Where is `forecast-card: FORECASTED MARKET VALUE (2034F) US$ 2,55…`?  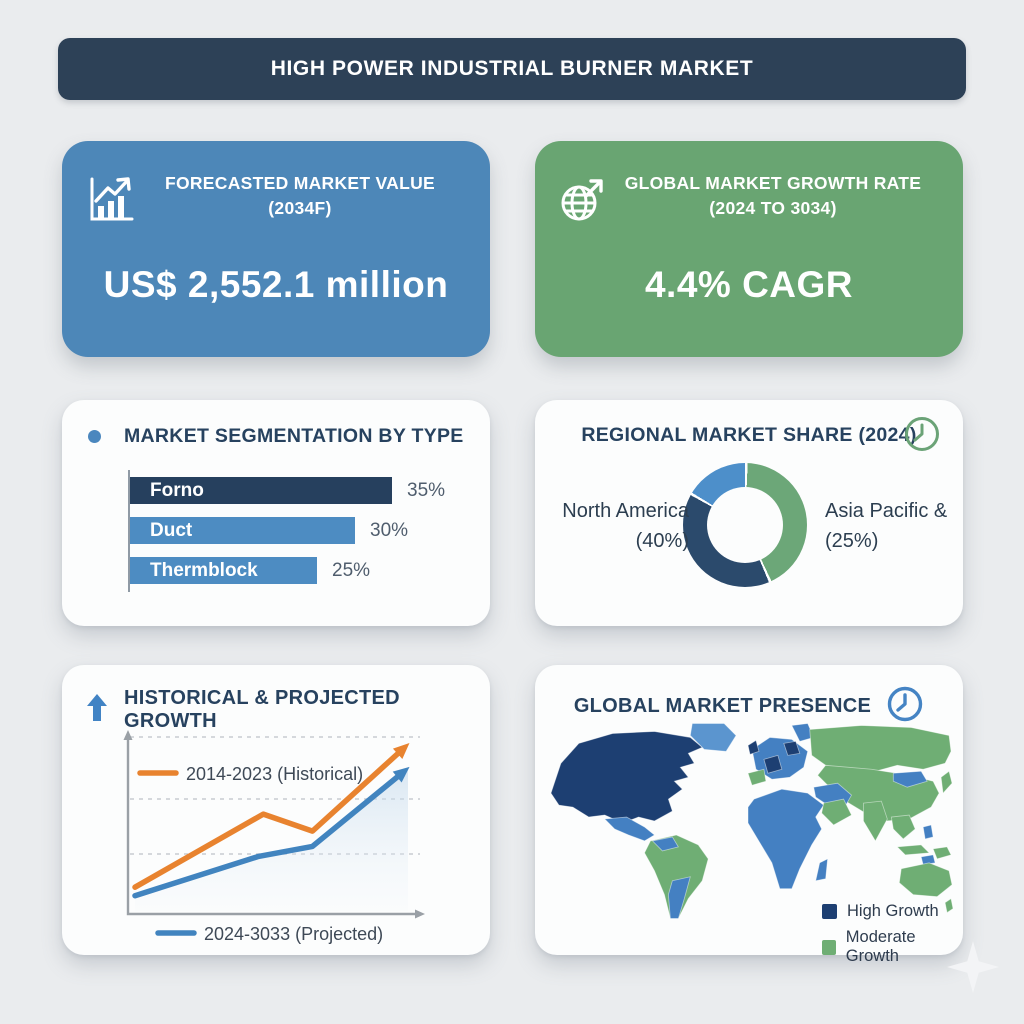 forecast-card: FORECASTED MARKET VALUE (2034F) US$ 2,55… is located at coordinates (276, 249).